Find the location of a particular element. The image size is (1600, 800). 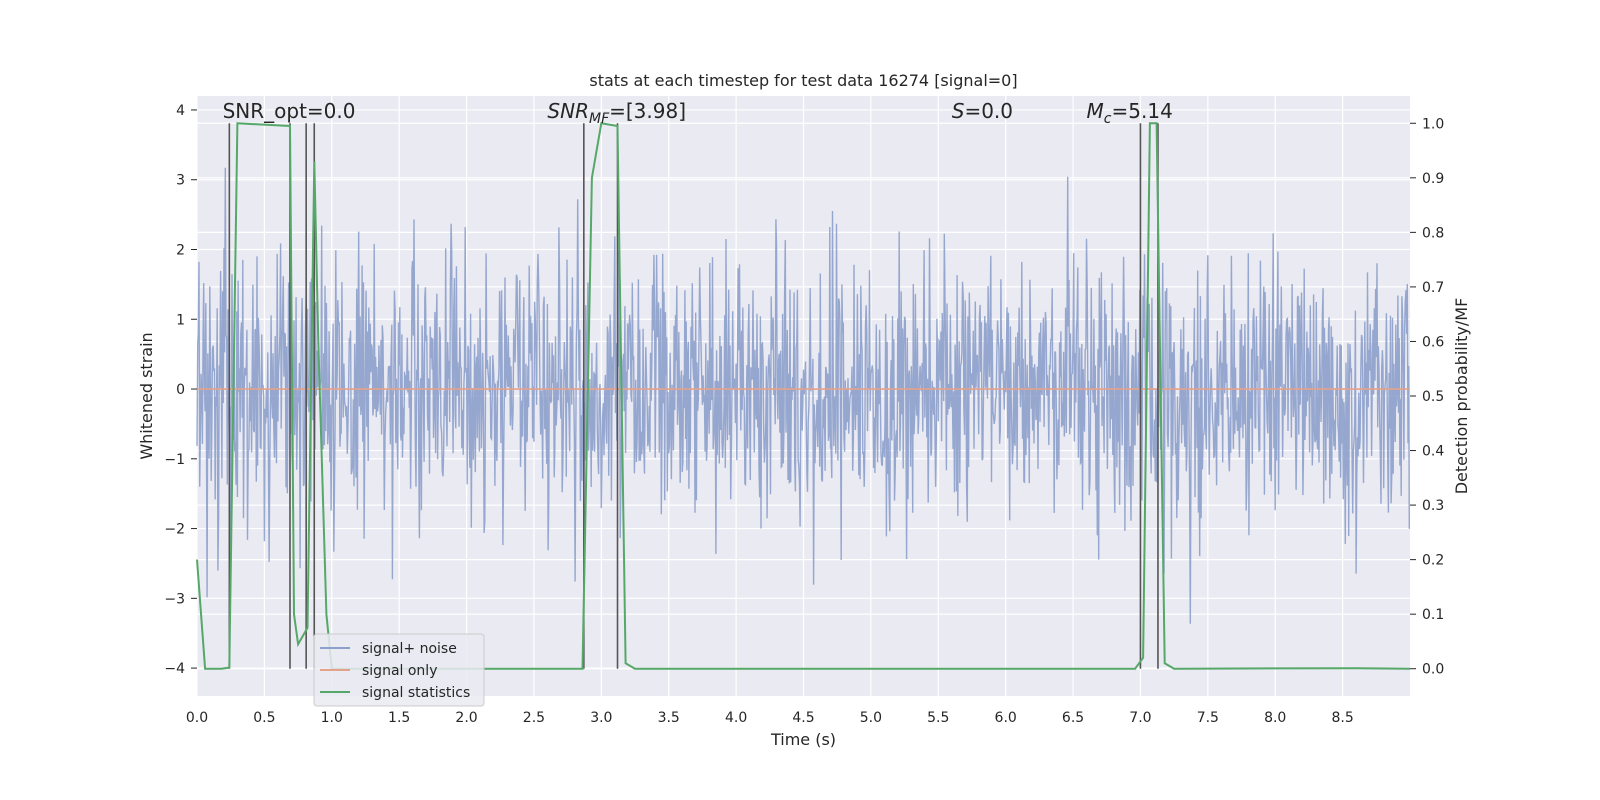

y-tick-label: −2 is located at coordinates (174, 530).